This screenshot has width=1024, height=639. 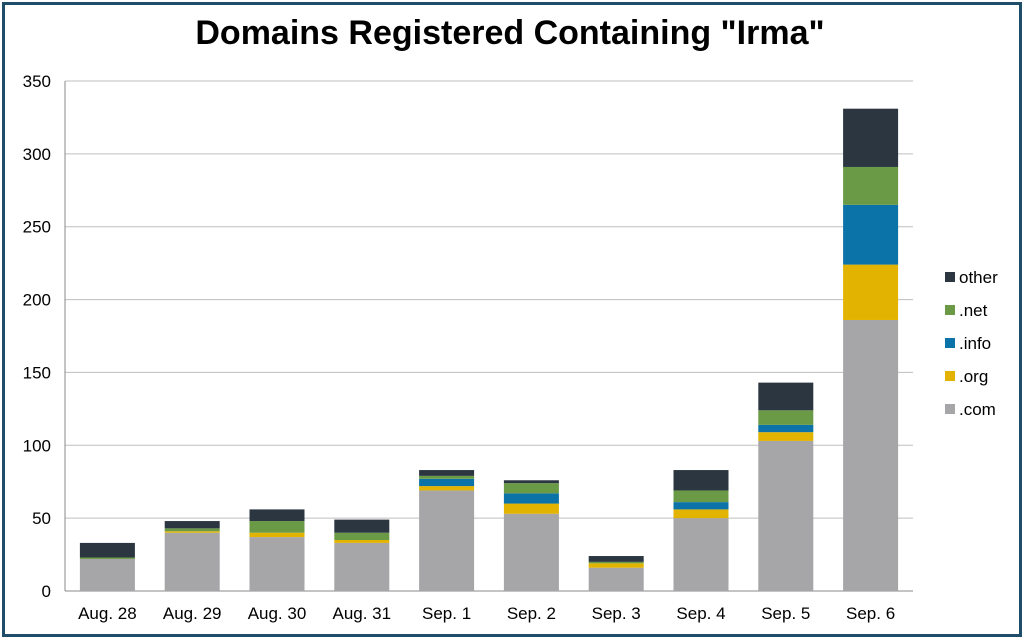 What do you see at coordinates (107, 613) in the screenshot?
I see `x-tick-label: Aug. 28` at bounding box center [107, 613].